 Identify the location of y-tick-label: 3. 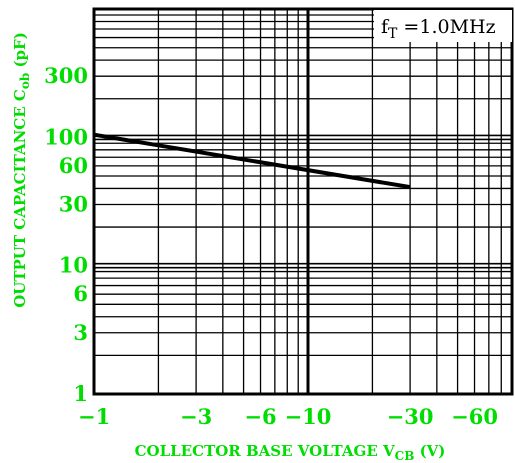
(80, 332).